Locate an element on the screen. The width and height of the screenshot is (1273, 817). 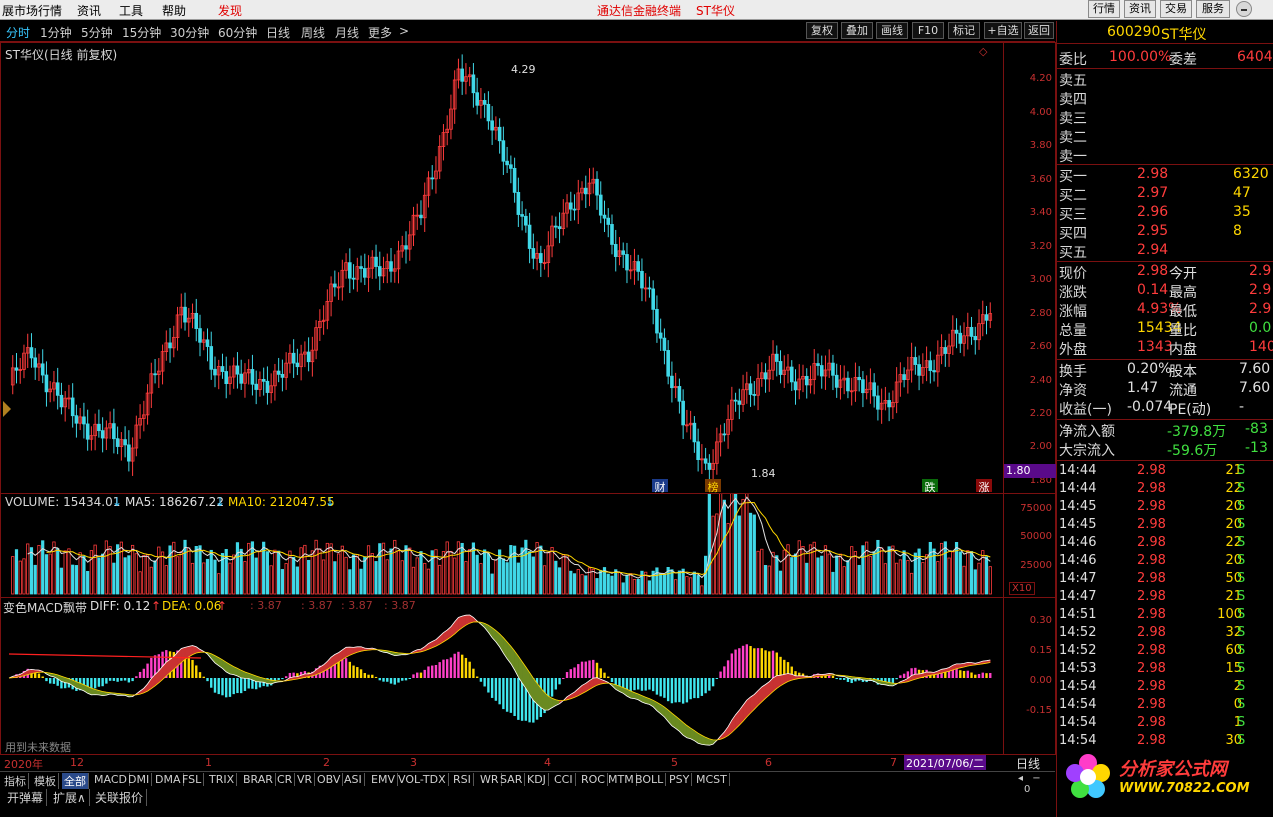
period-tab-30min: 30分钟 is located at coordinates (190, 33).